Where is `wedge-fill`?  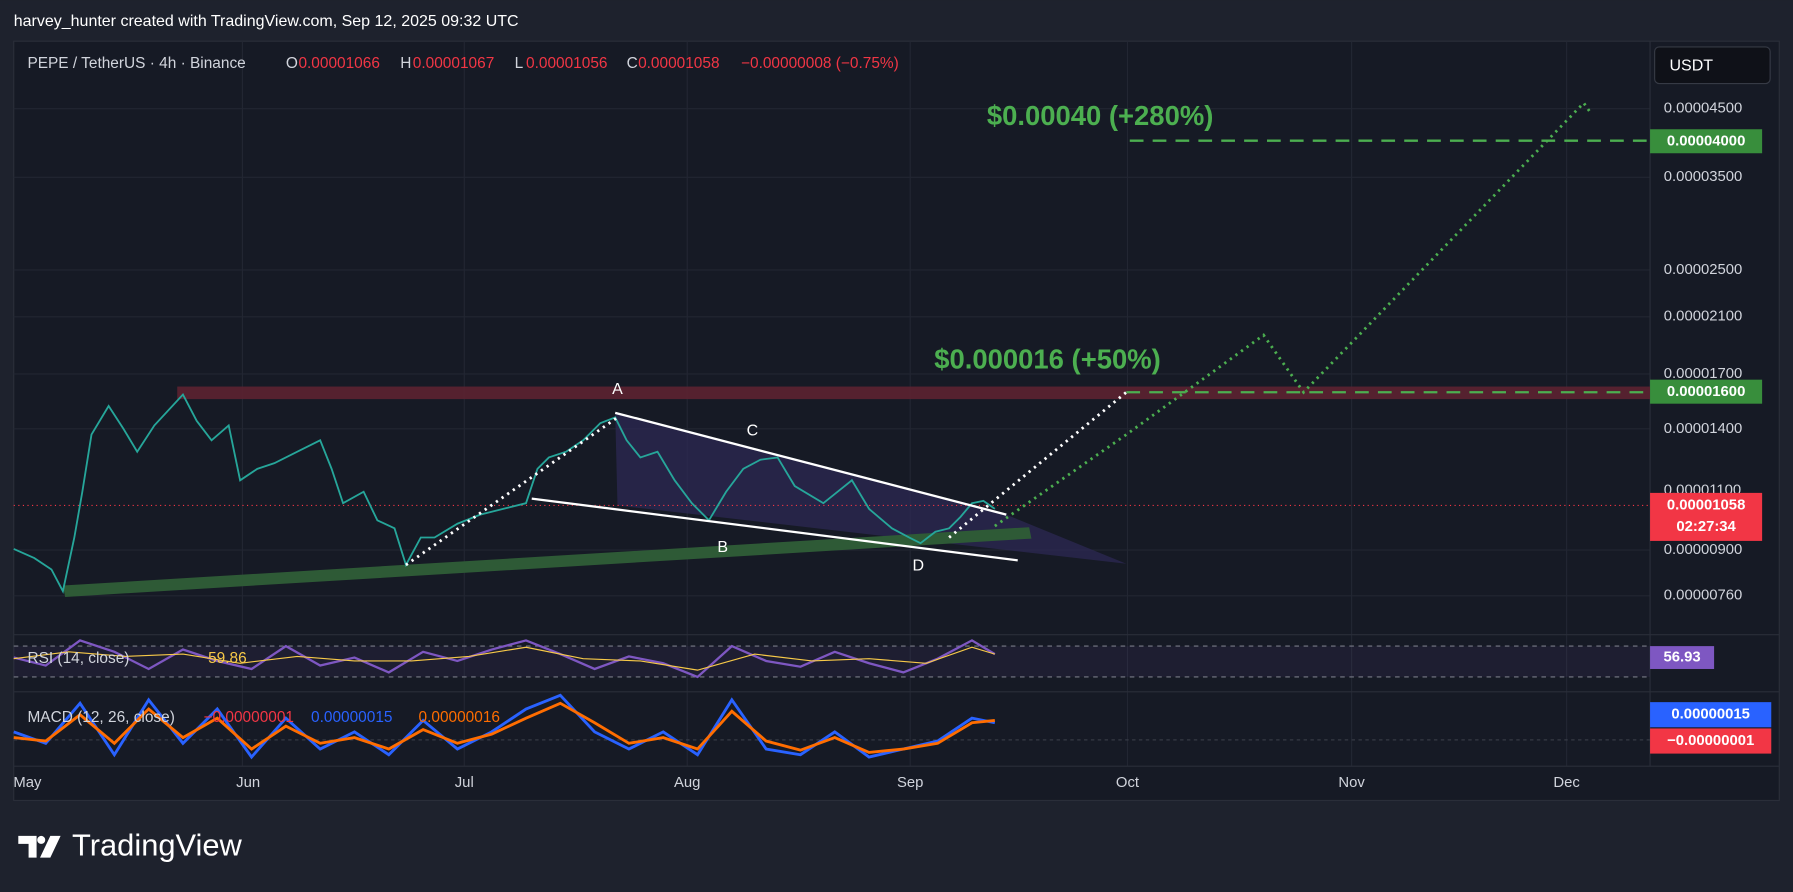
wedge-fill is located at coordinates (871, 488).